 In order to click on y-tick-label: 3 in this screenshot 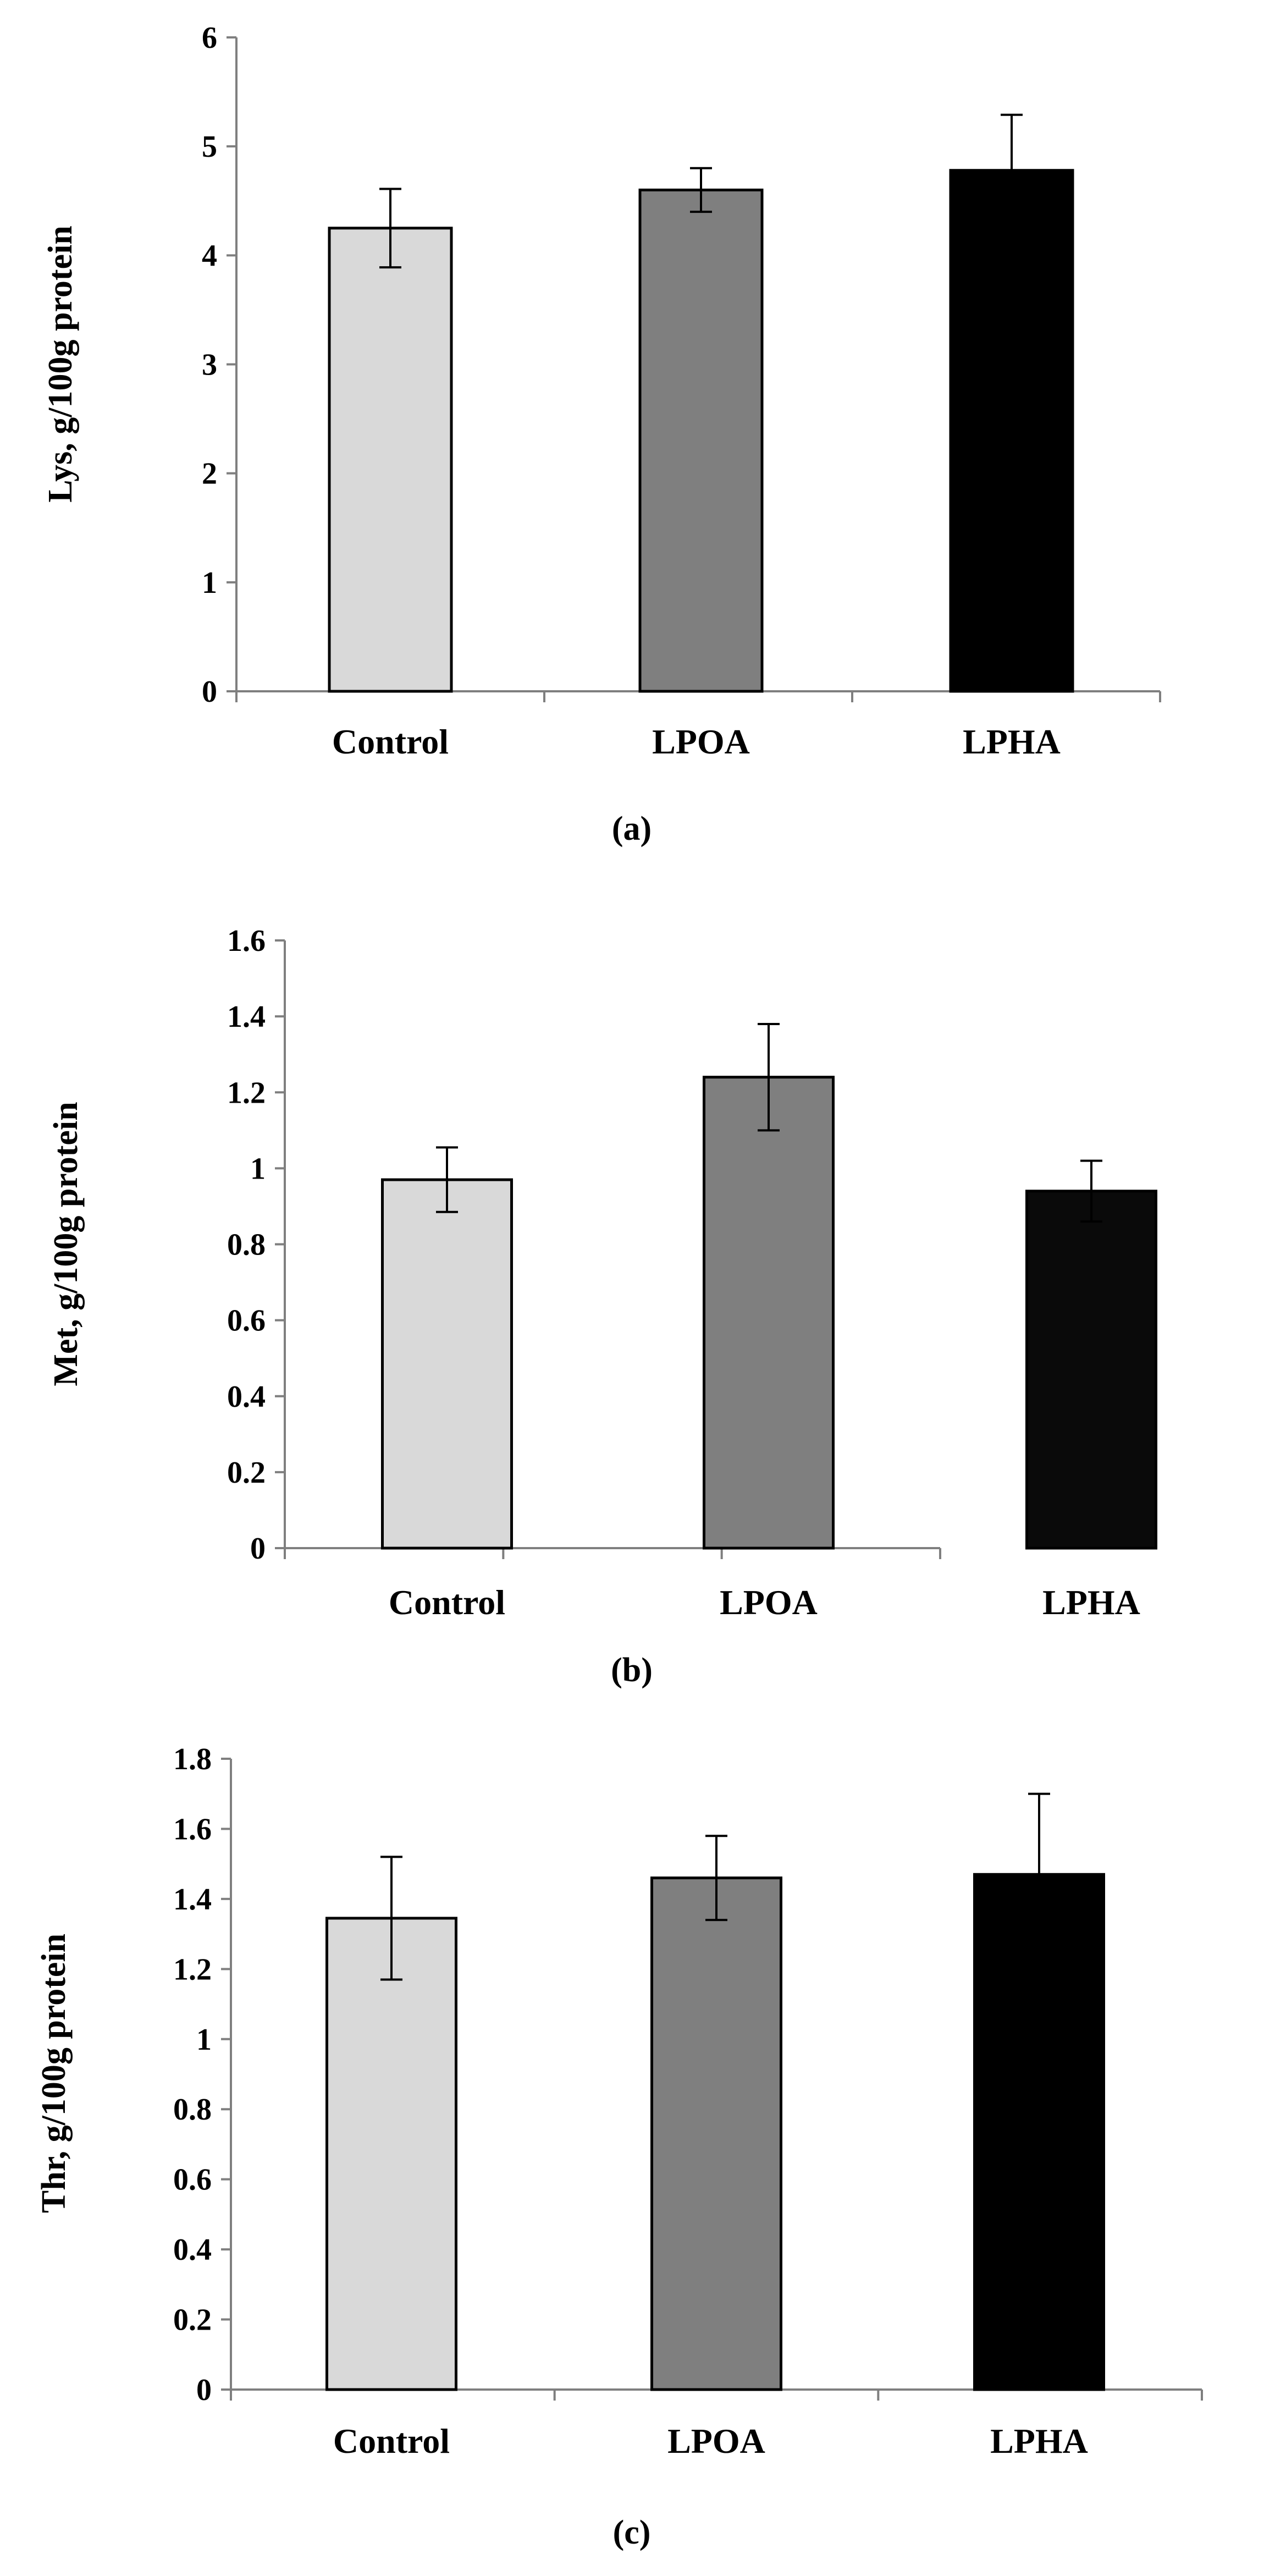, I will do `click(210, 365)`.